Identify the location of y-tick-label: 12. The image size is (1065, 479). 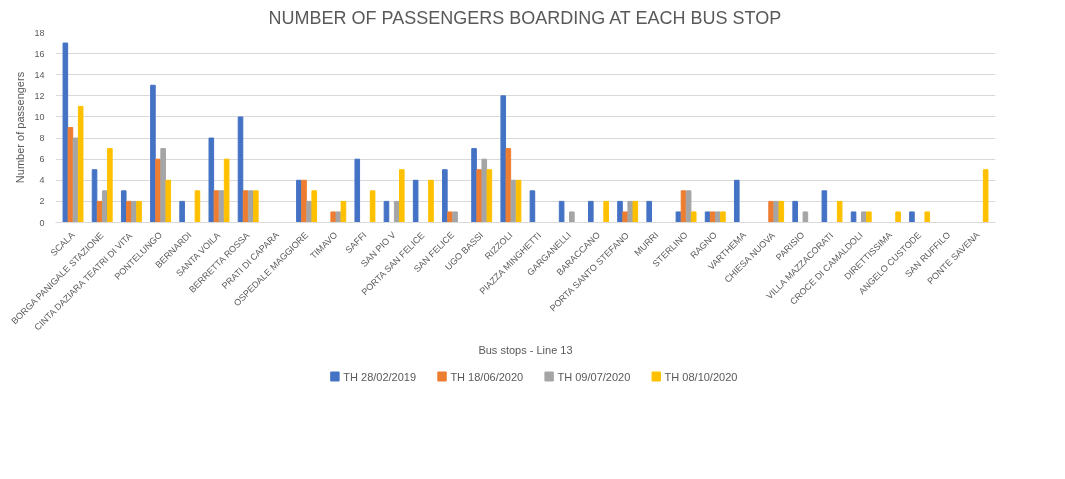
(39, 95).